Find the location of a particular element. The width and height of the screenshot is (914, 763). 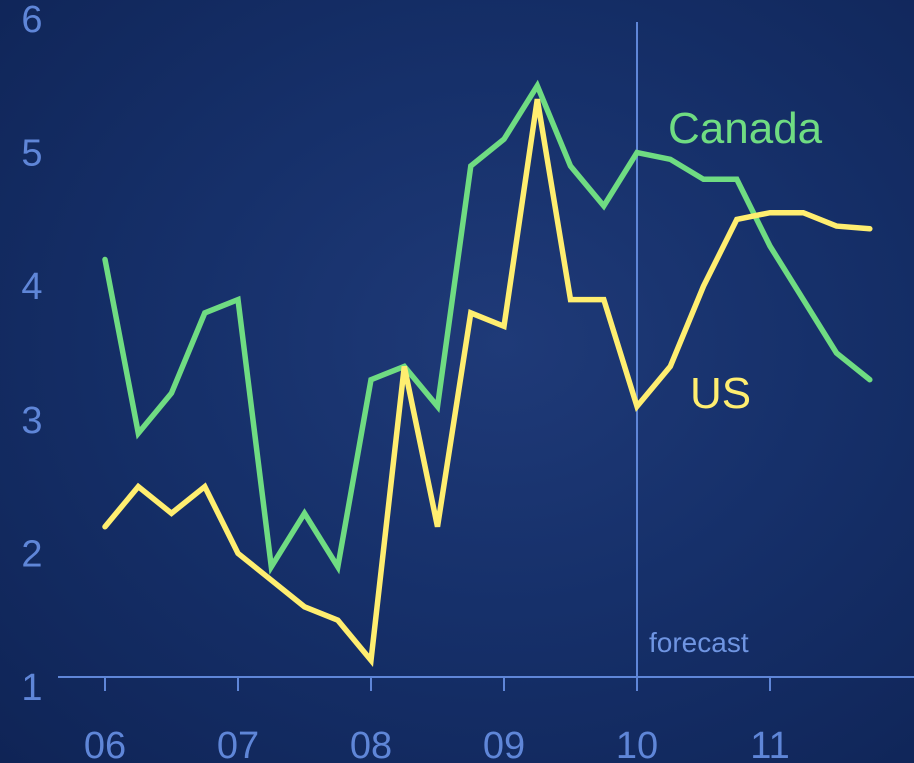

forecast-label: forecast is located at coordinates (699, 642).